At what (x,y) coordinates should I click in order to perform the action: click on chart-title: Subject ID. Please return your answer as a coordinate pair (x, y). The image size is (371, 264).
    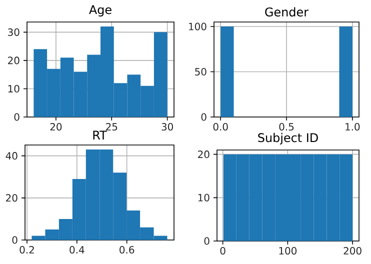
    Looking at the image, I should click on (288, 138).